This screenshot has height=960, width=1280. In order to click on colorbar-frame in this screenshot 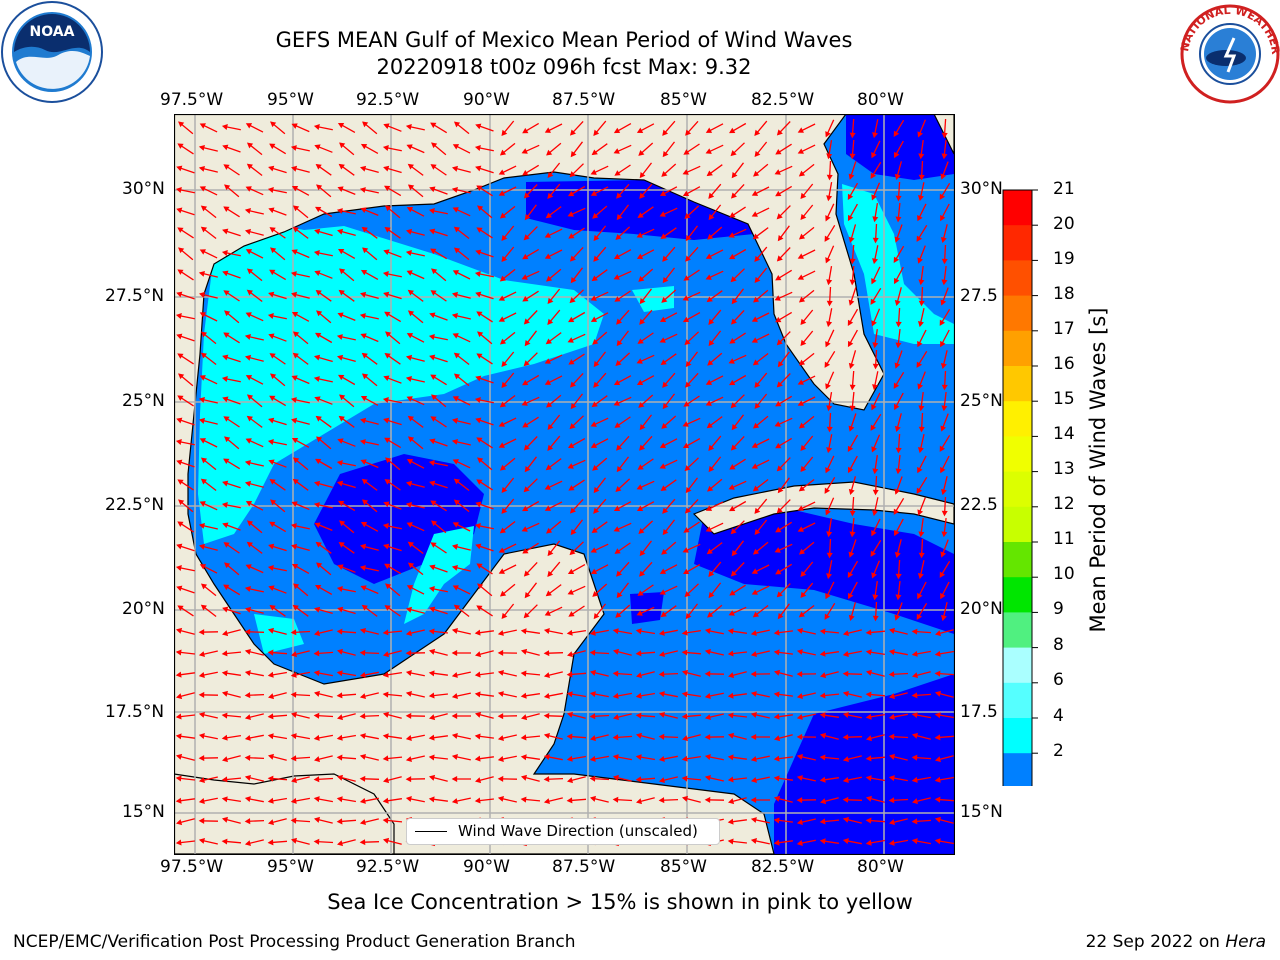, I will do `click(1017, 487)`.